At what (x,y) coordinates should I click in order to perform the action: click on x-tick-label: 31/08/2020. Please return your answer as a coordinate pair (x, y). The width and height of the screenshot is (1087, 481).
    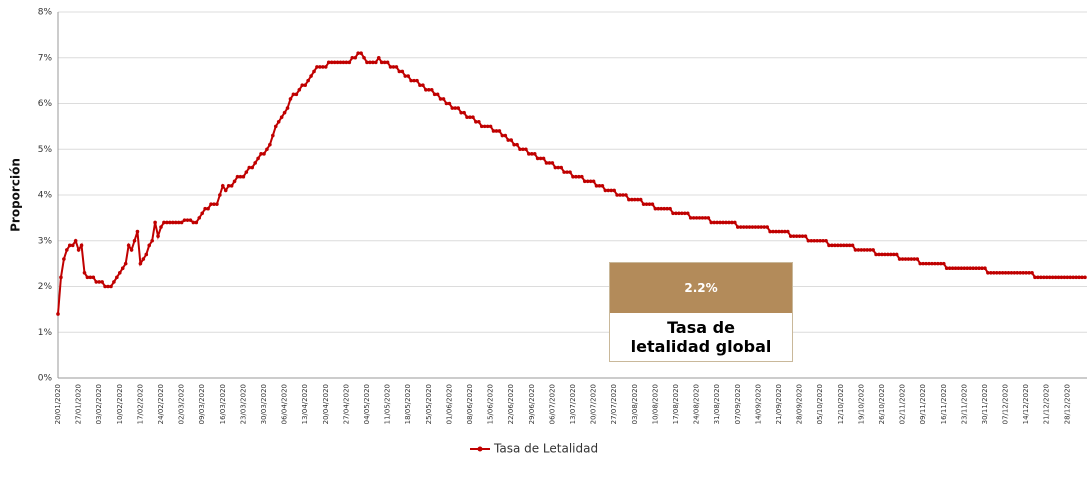
    Looking at the image, I should click on (717, 404).